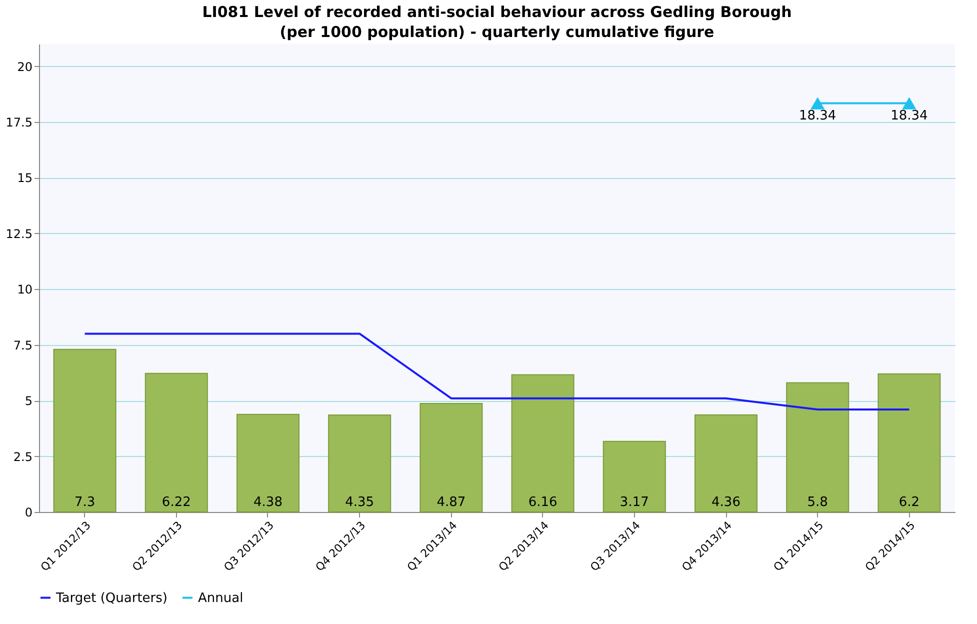 The height and width of the screenshot is (624, 977). What do you see at coordinates (19, 123) in the screenshot?
I see `y-tick-label: 17.5` at bounding box center [19, 123].